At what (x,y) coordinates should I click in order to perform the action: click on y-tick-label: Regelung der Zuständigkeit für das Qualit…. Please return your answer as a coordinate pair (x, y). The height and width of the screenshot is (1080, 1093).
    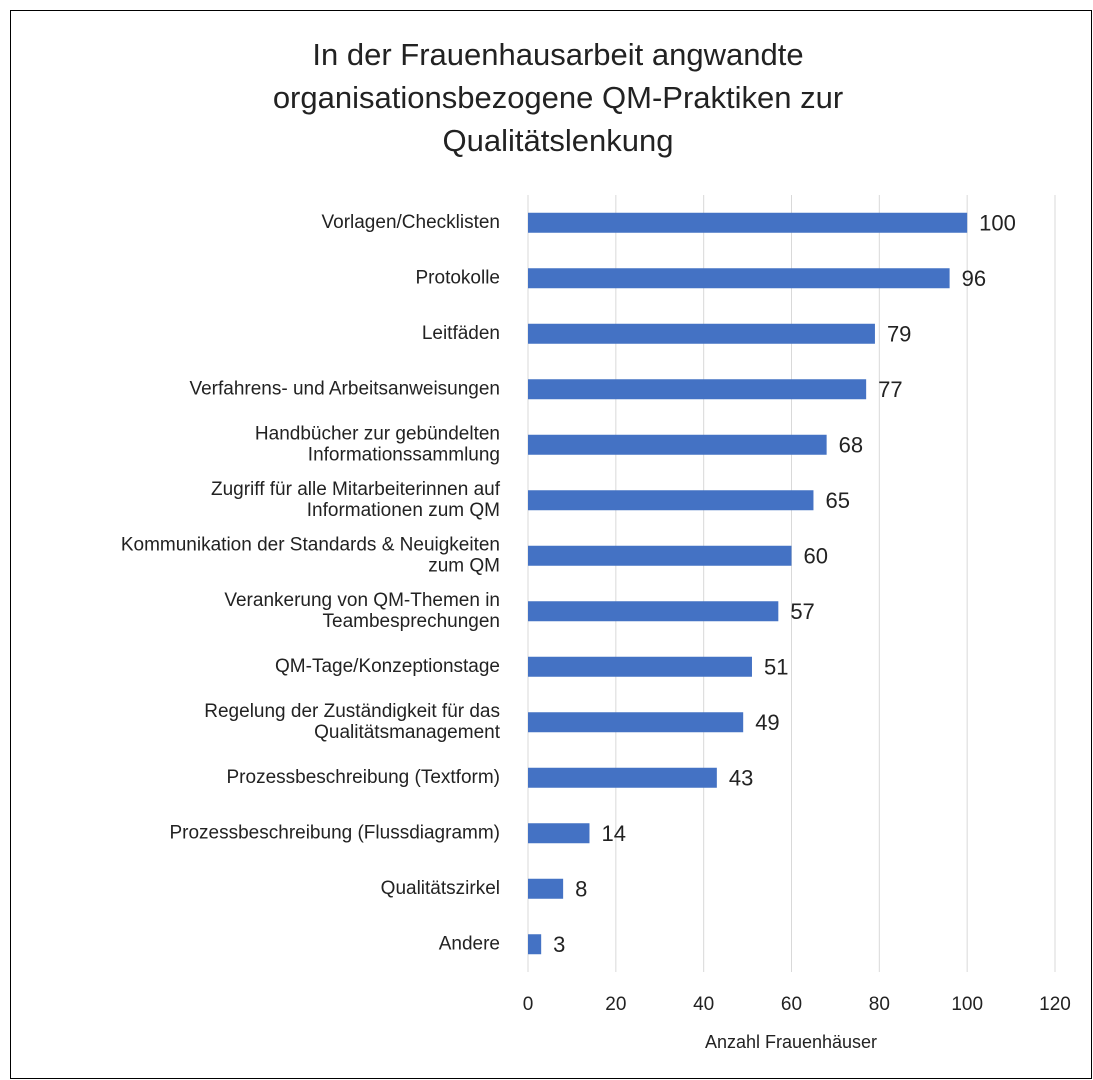
    Looking at the image, I should click on (352, 722).